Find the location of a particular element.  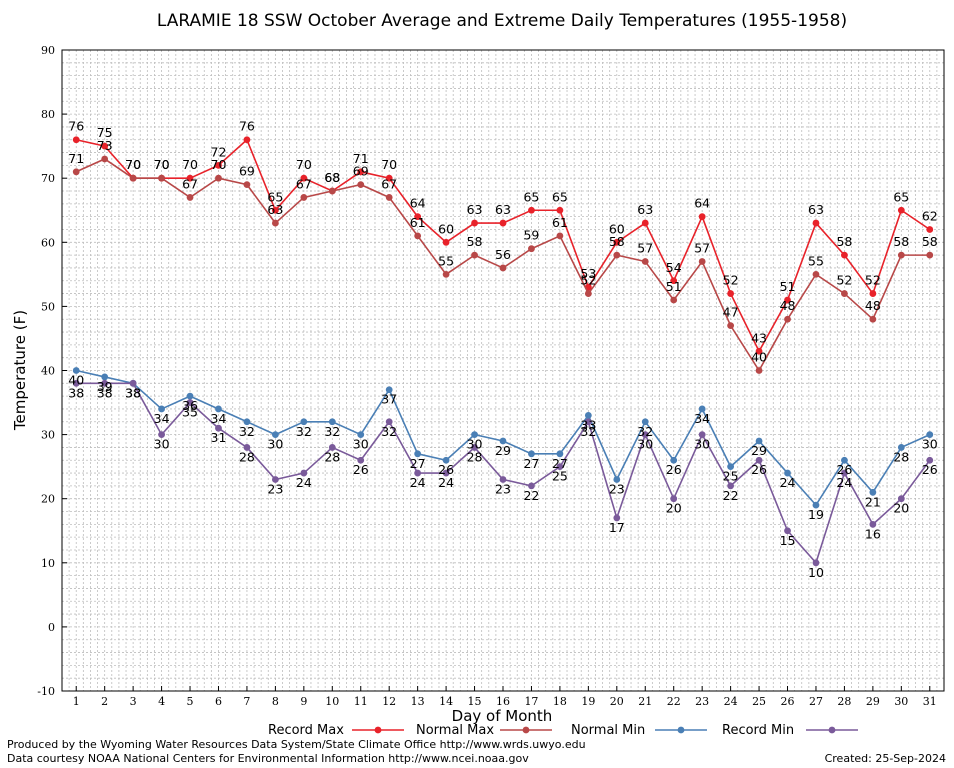

record-min-data-label: 10 is located at coordinates (816, 572).